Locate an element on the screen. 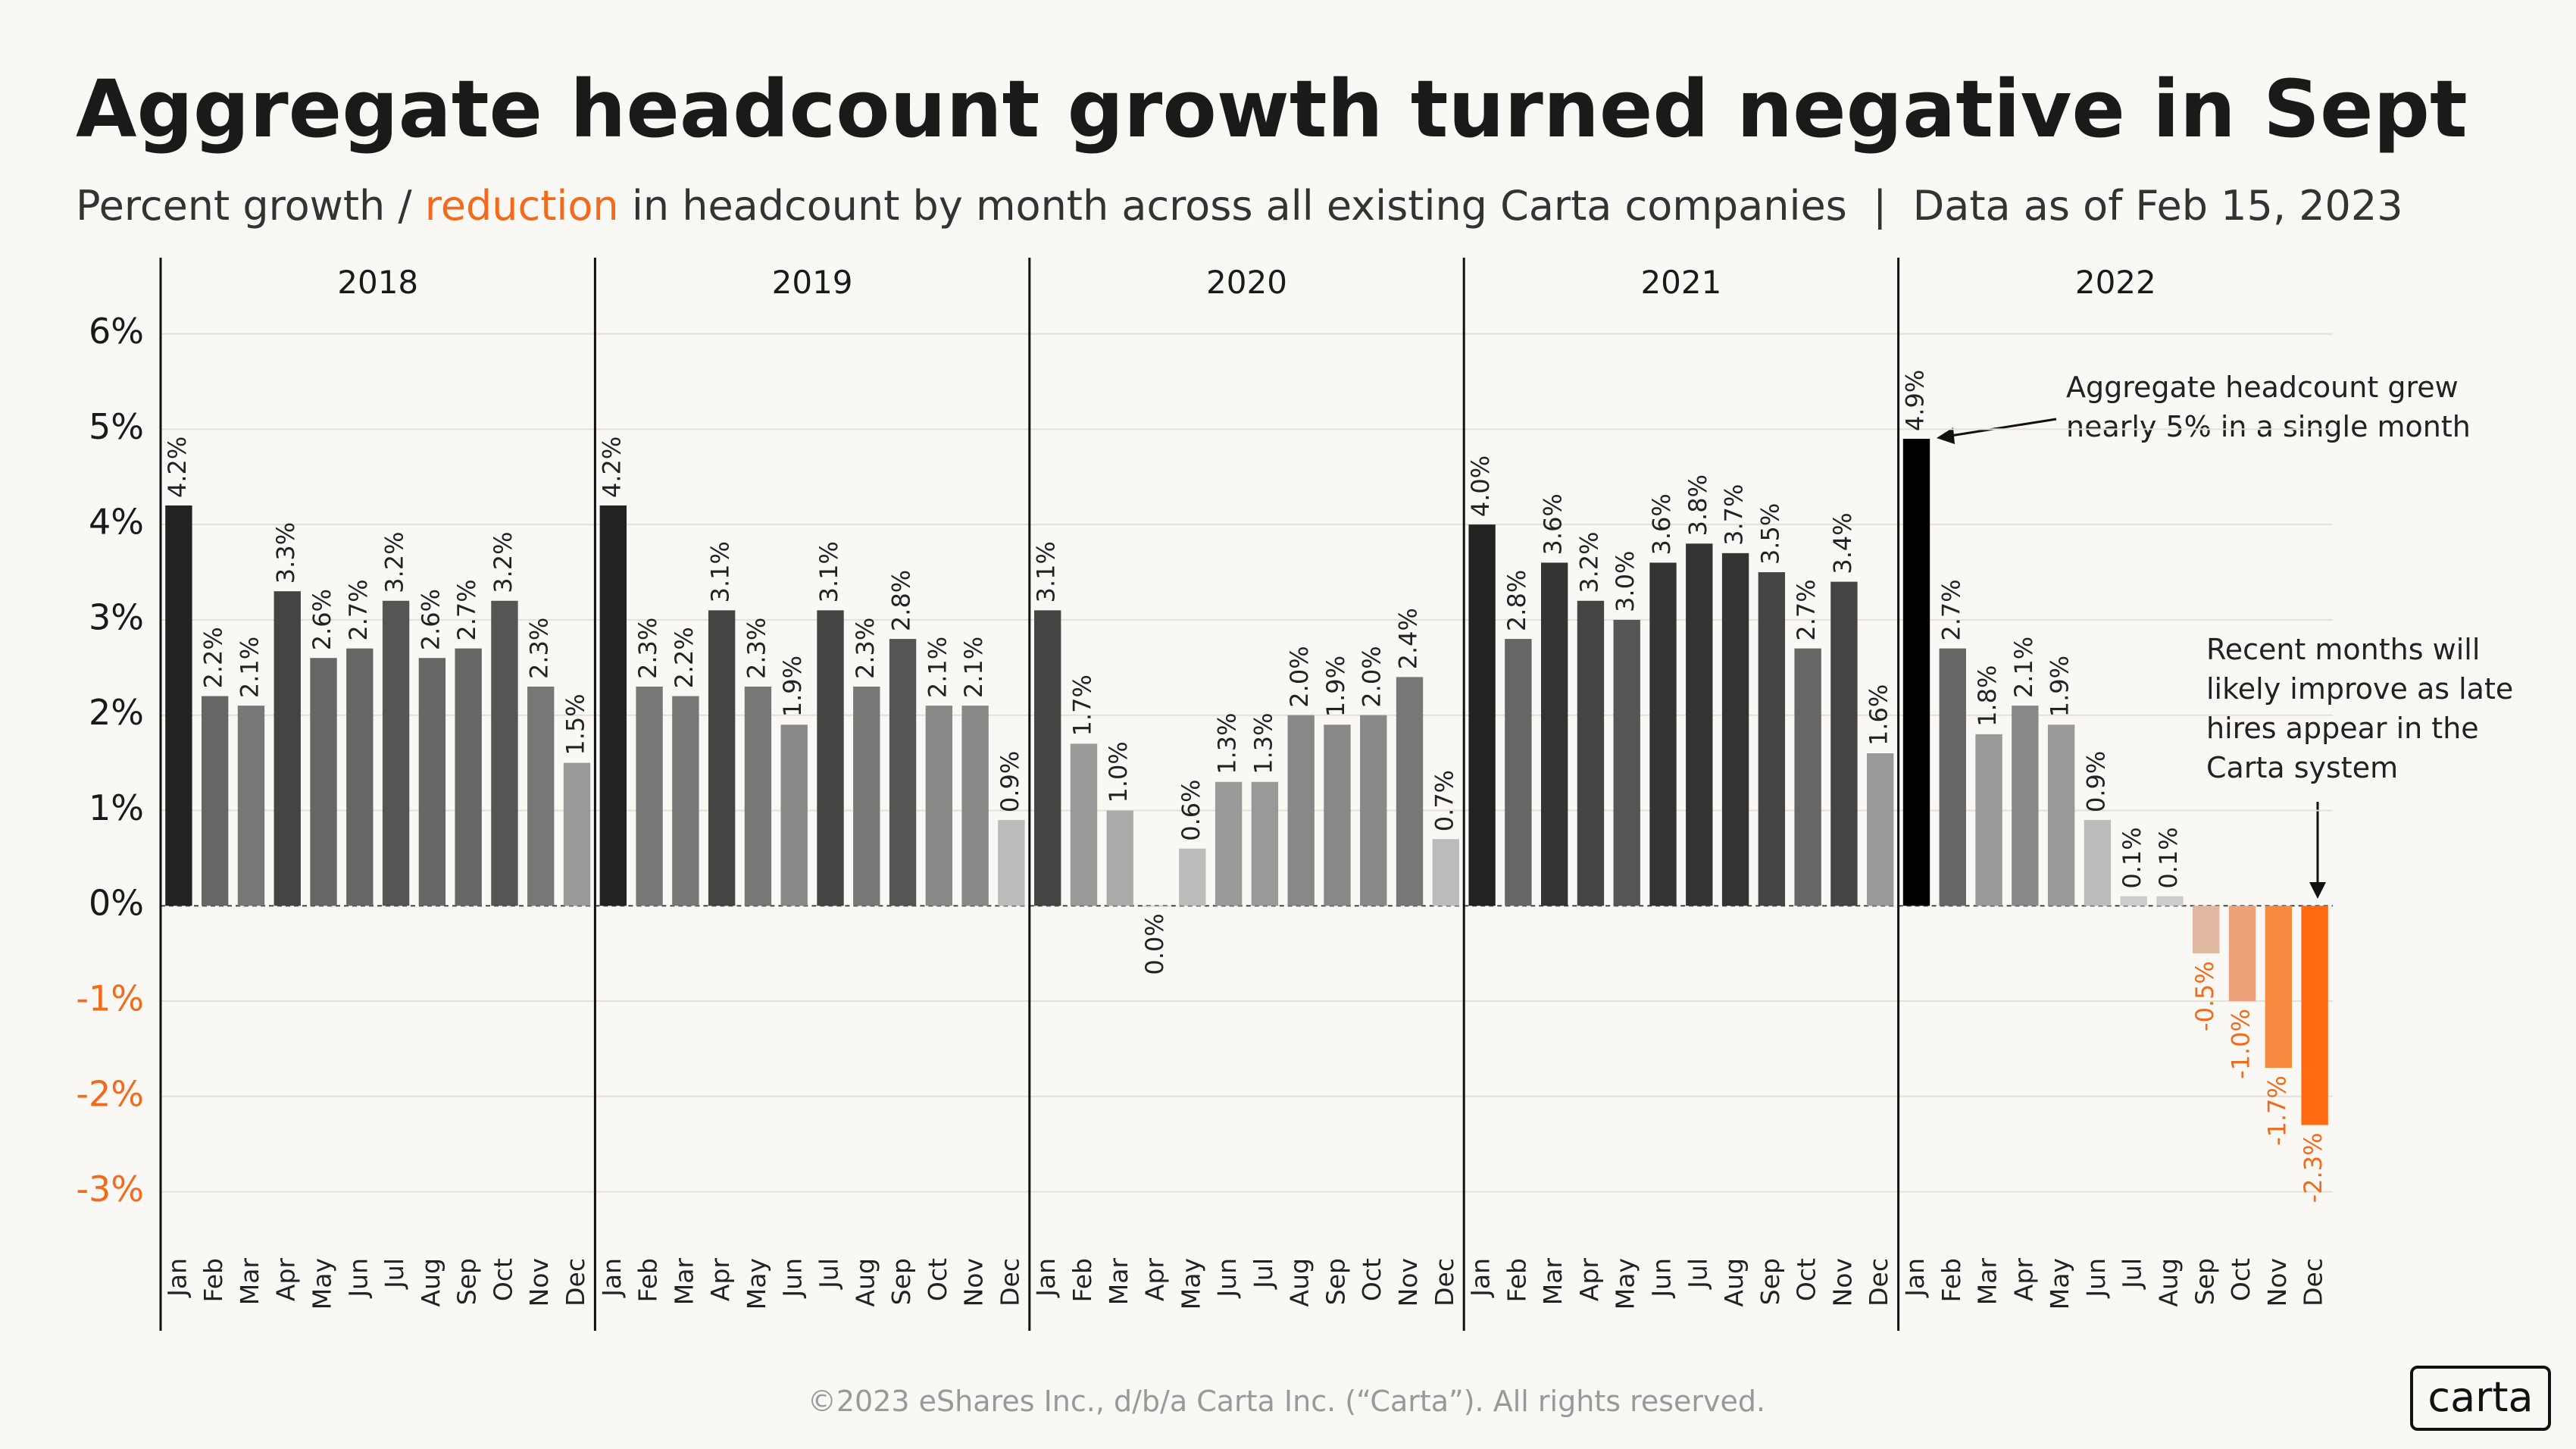 Image resolution: width=2576 pixels, height=1449 pixels. value-label: -1.7% is located at coordinates (2276, 1110).